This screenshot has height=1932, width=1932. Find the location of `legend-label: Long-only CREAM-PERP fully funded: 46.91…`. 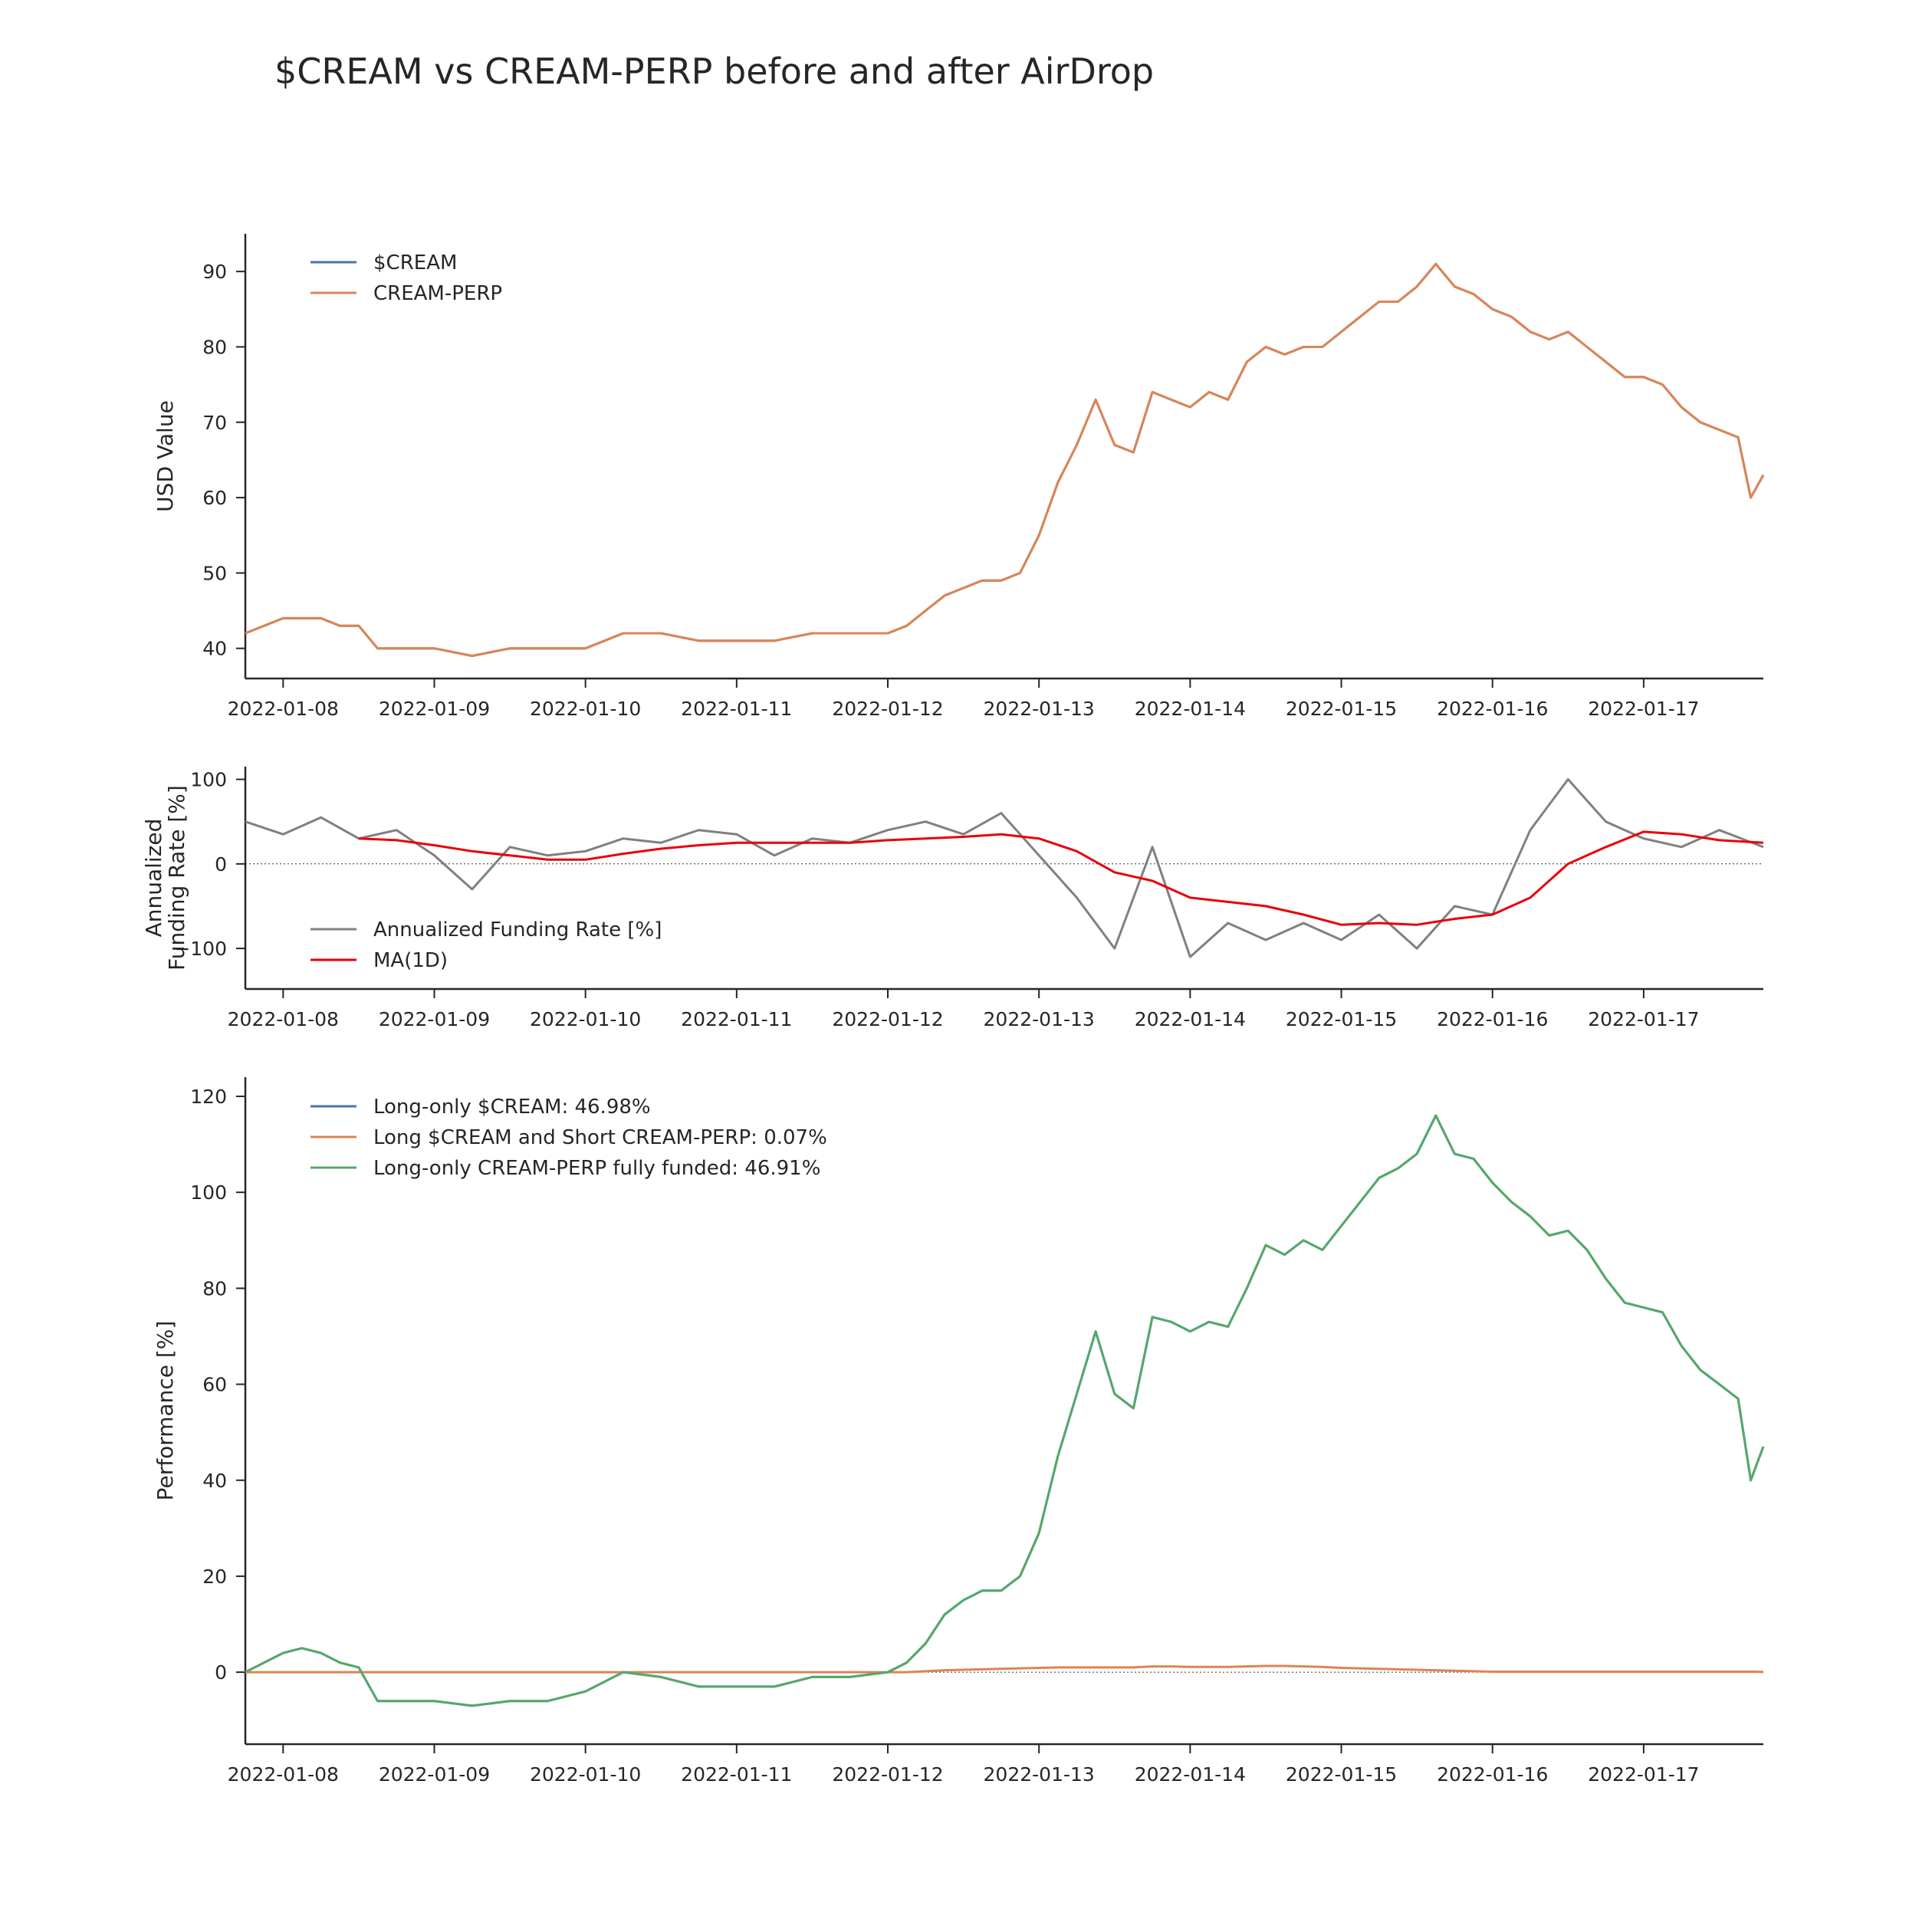

legend-label: Long-only CREAM-PERP fully funded: 46.91… is located at coordinates (597, 1169).